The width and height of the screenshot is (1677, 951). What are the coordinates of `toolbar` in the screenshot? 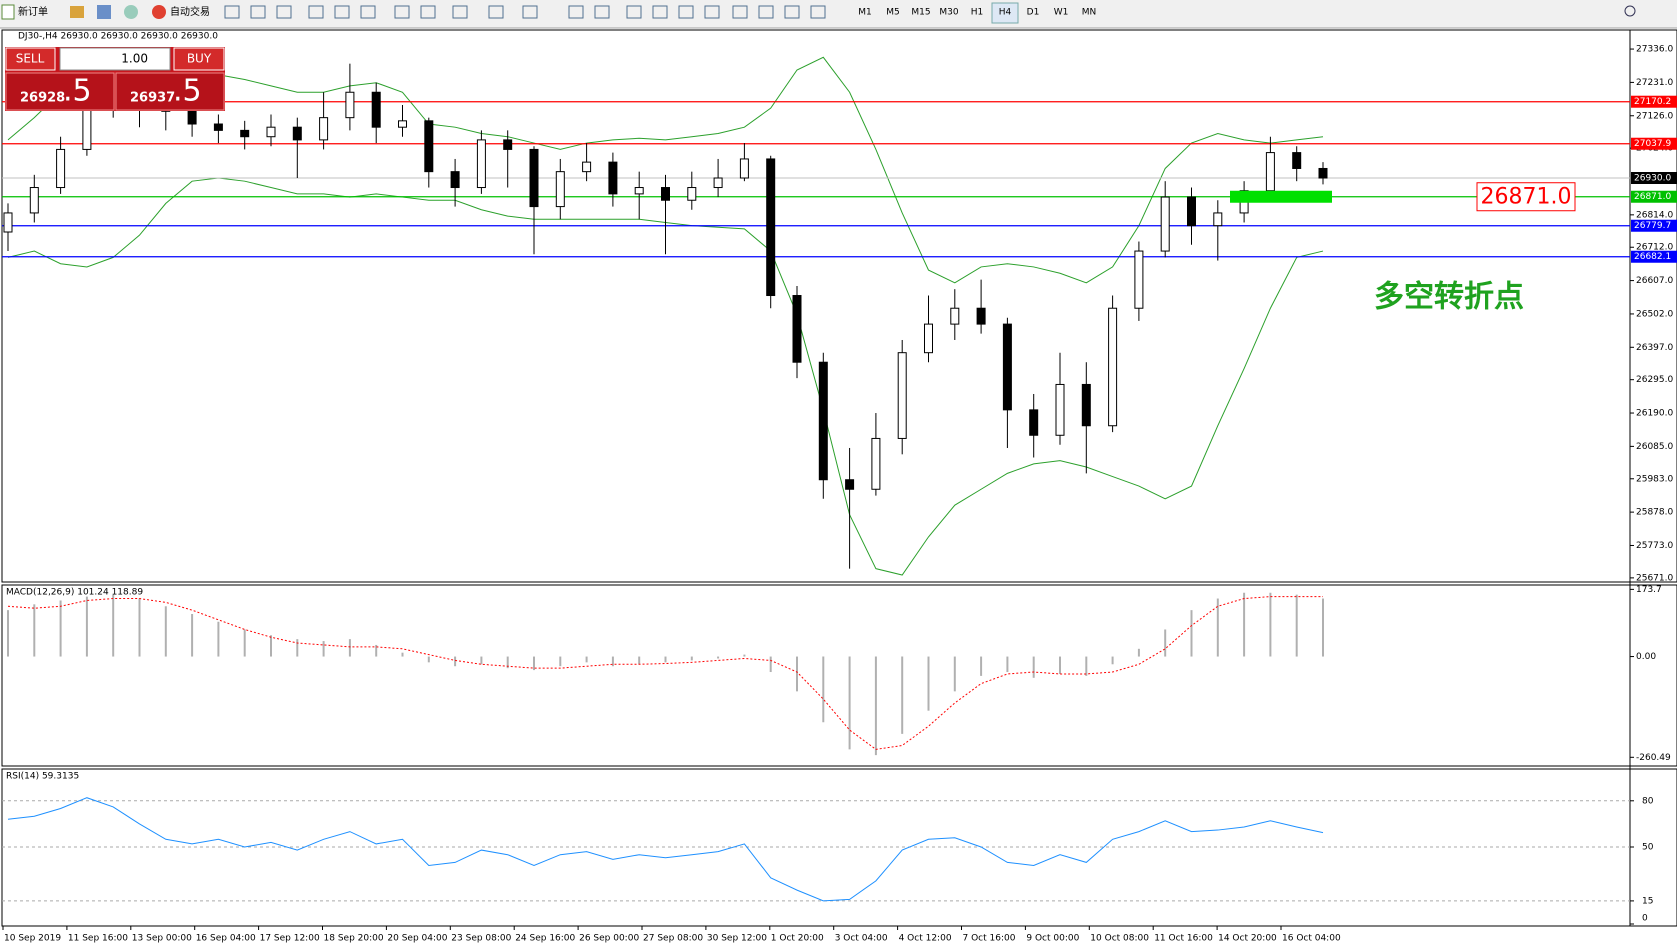 It's located at (838, 14).